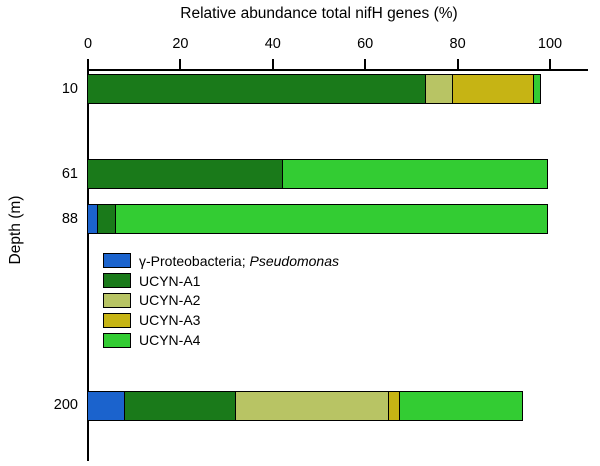  I want to click on legend-item: UCYN-A4, so click(221, 340).